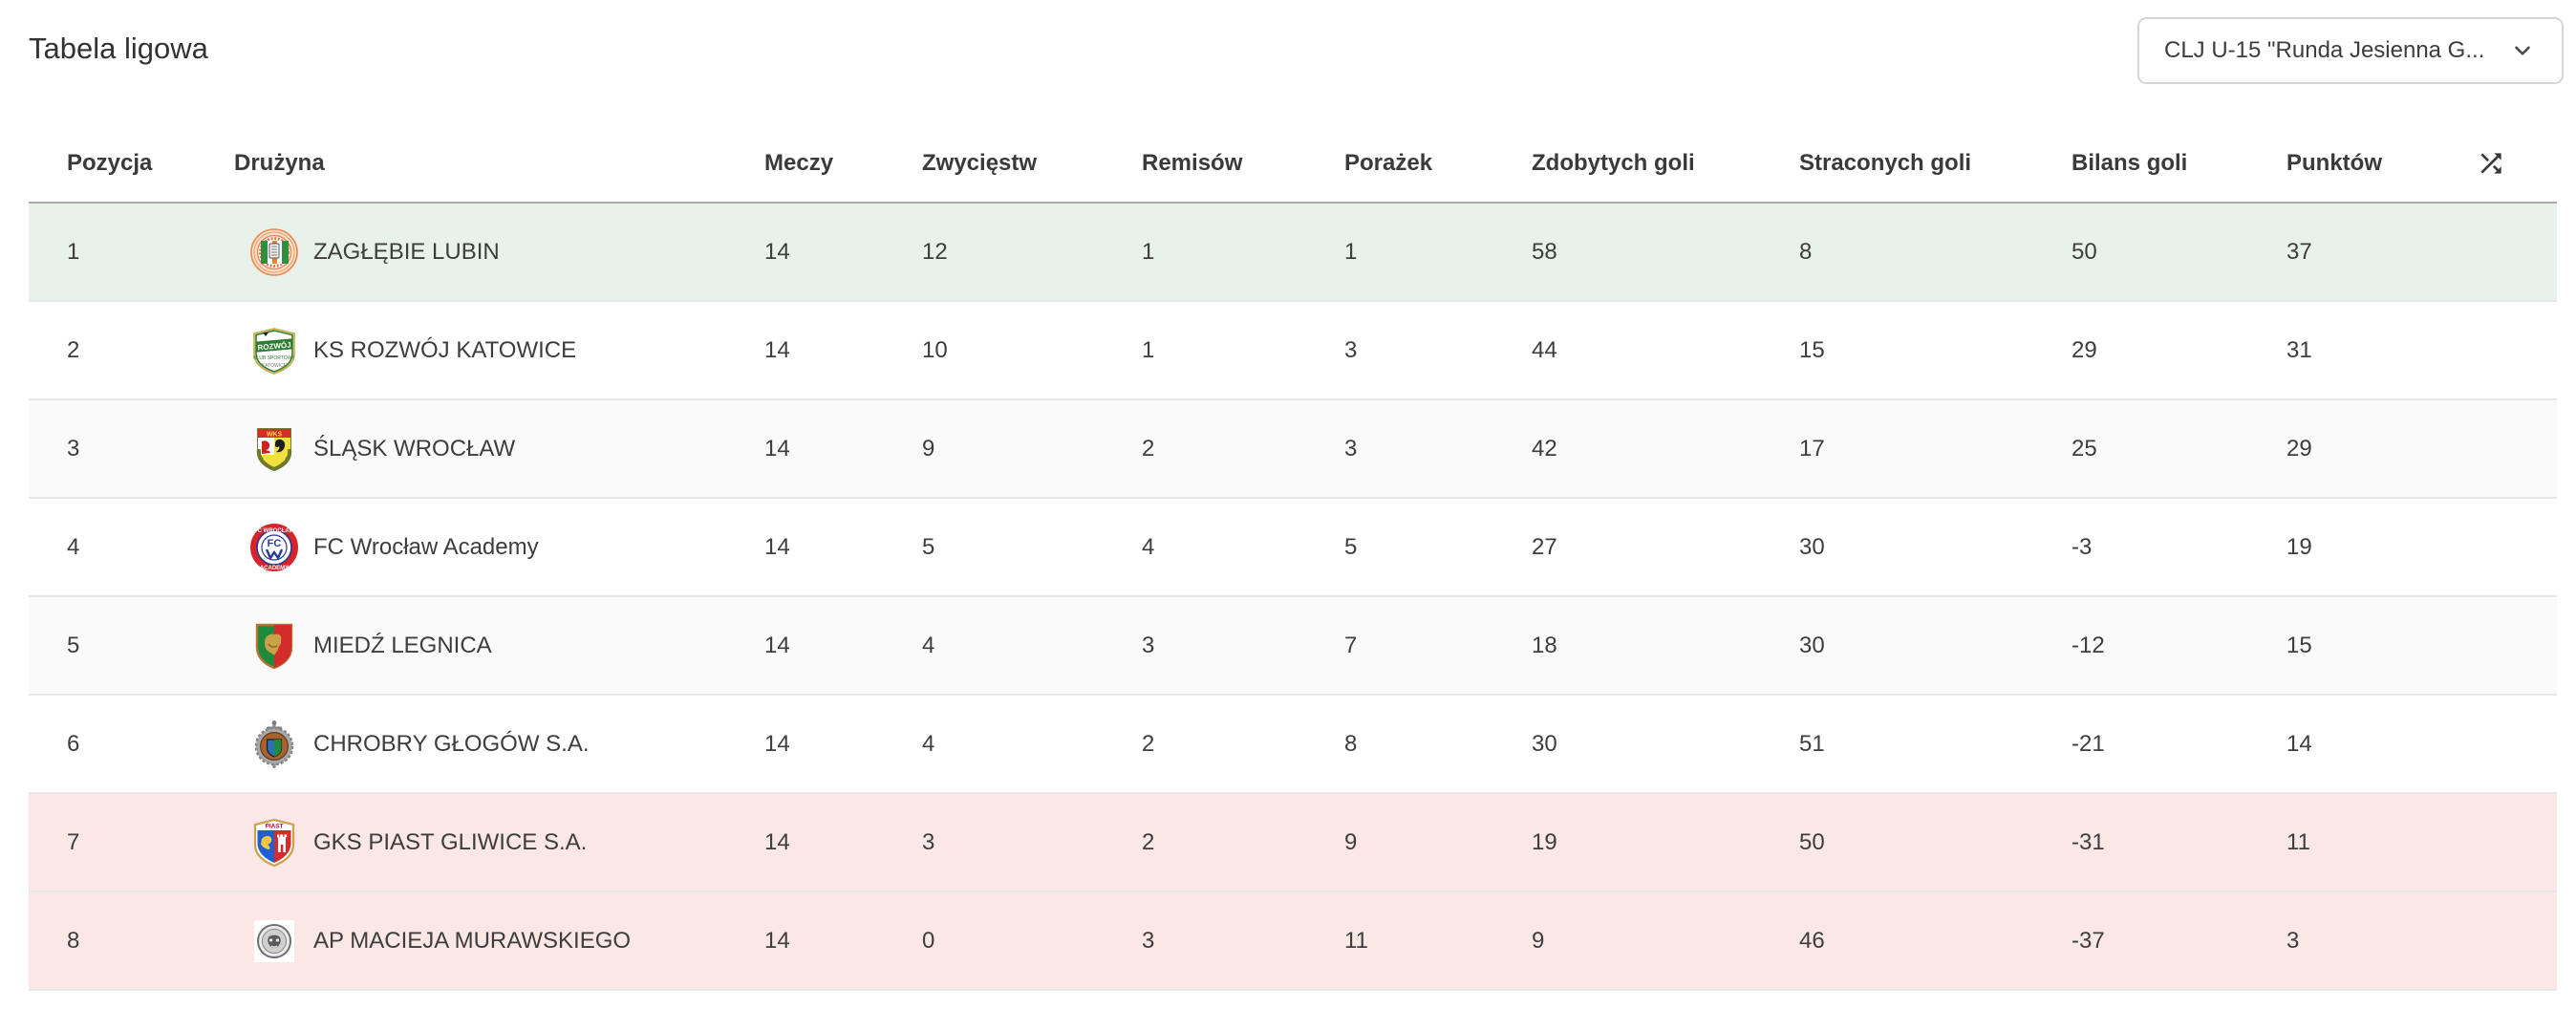 The height and width of the screenshot is (1009, 2576). What do you see at coordinates (928, 448) in the screenshot?
I see `cell-wins: 9` at bounding box center [928, 448].